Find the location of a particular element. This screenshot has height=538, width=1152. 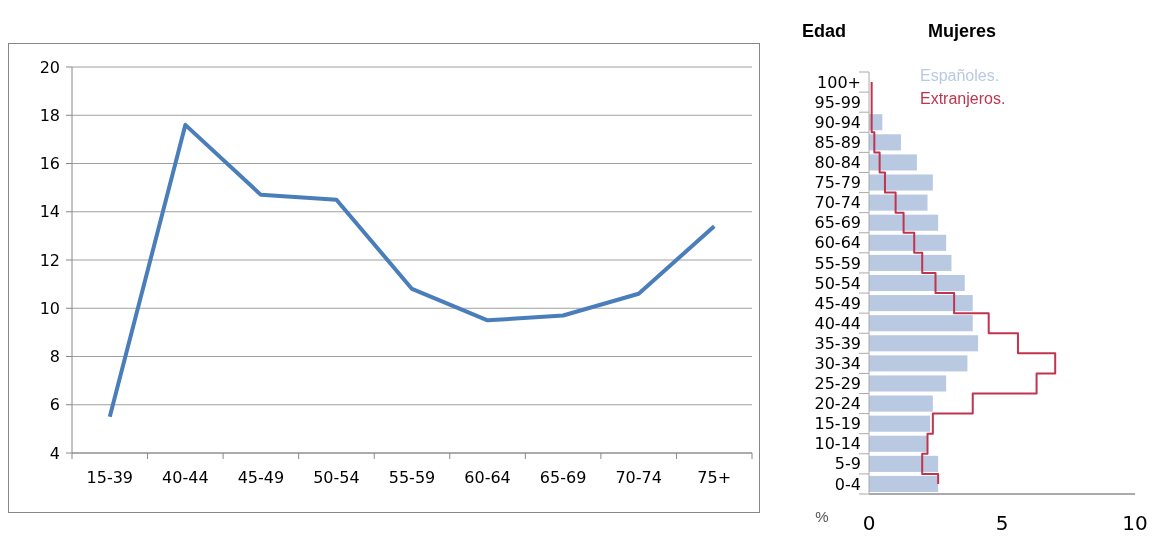

x-tick-label: 10 is located at coordinates (1135, 523).